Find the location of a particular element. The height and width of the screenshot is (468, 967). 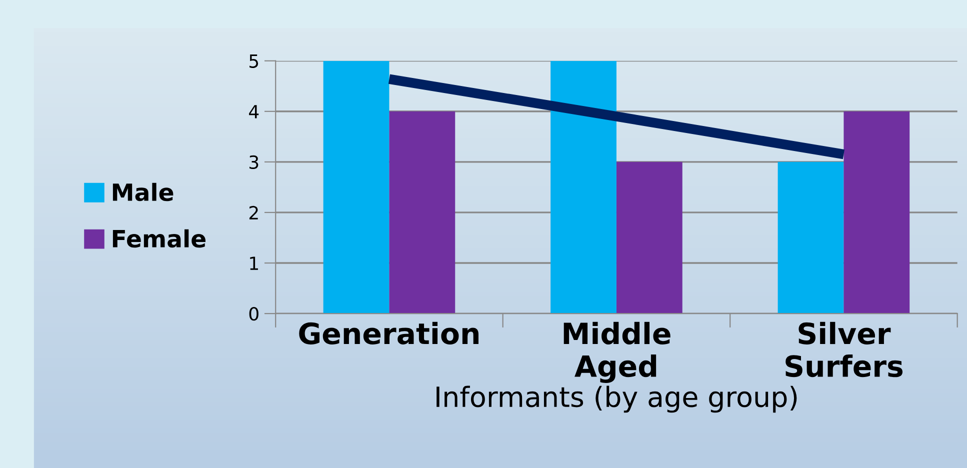

legend-label: Female is located at coordinates (159, 238).